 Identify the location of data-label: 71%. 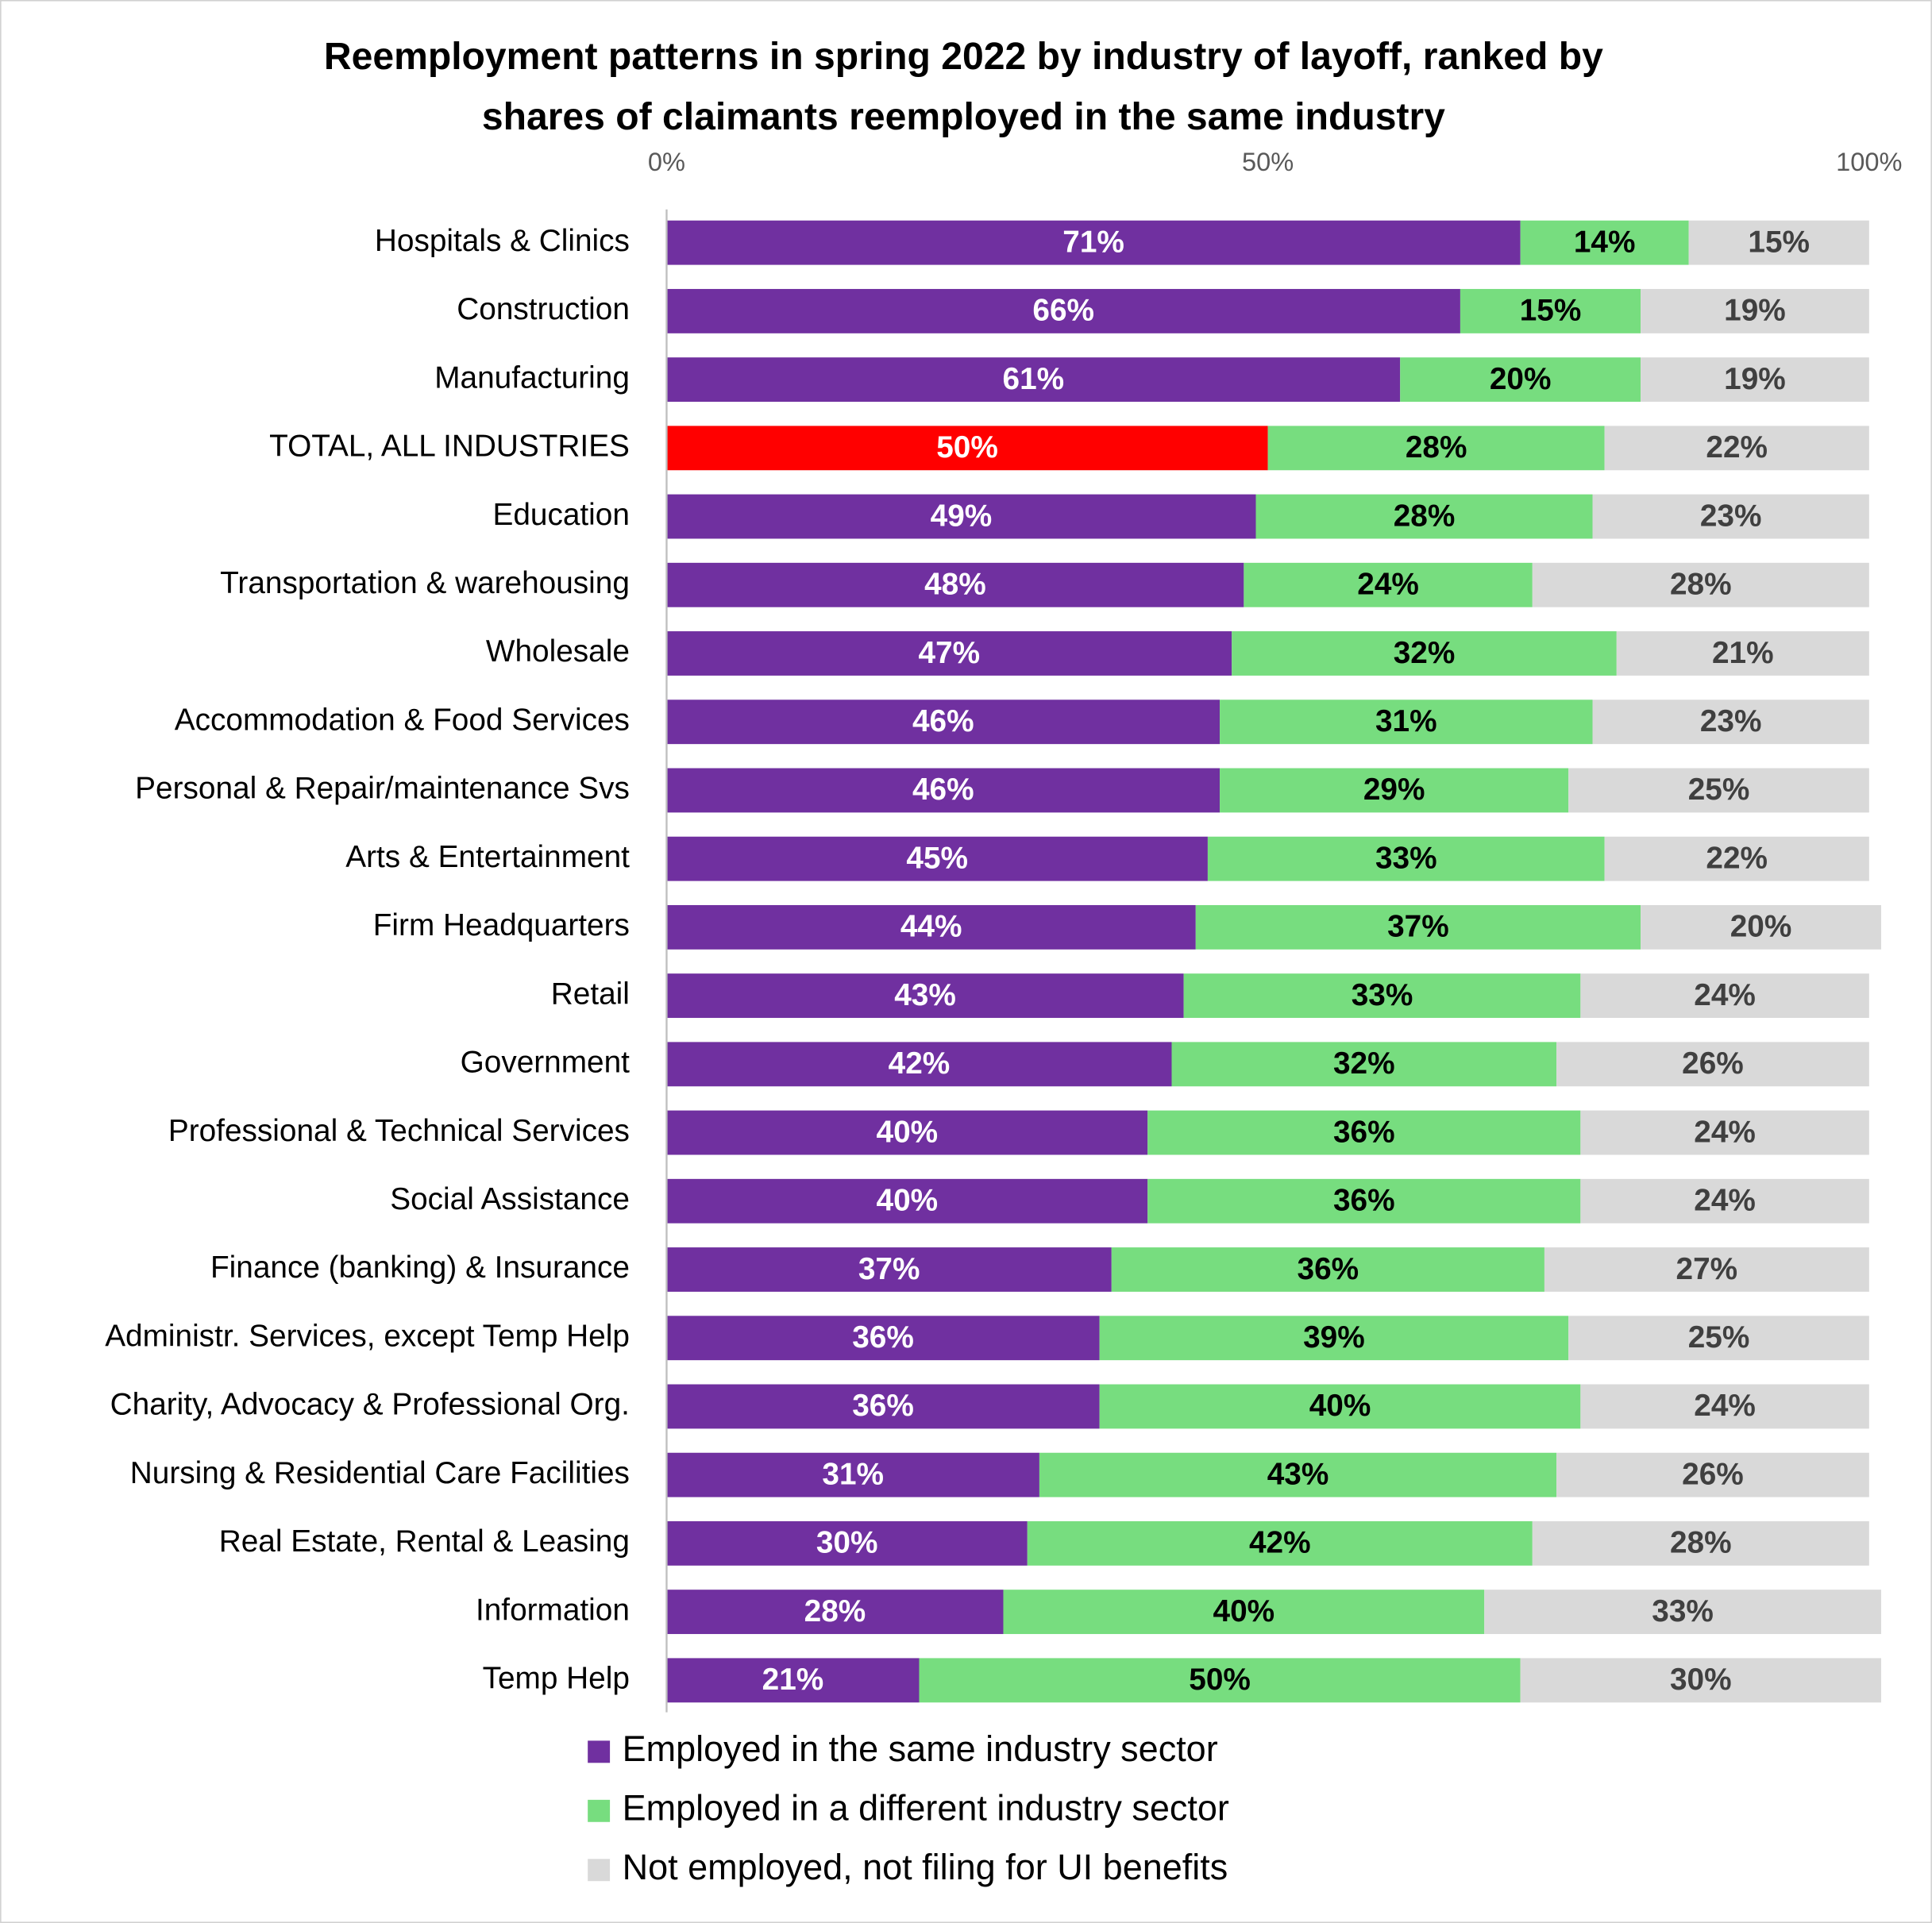
(1093, 242).